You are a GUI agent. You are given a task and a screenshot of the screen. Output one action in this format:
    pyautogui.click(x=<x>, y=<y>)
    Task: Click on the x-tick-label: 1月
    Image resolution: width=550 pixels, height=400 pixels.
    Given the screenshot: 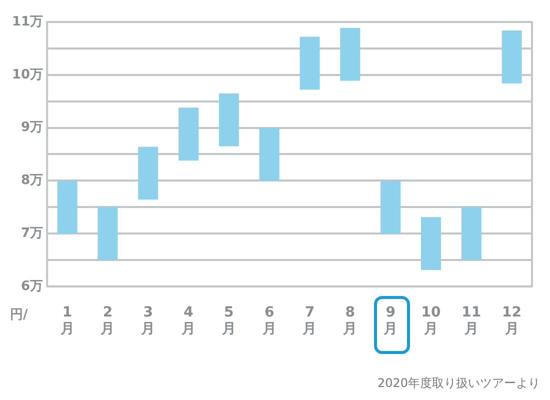 What is the action you would take?
    pyautogui.click(x=66, y=321)
    